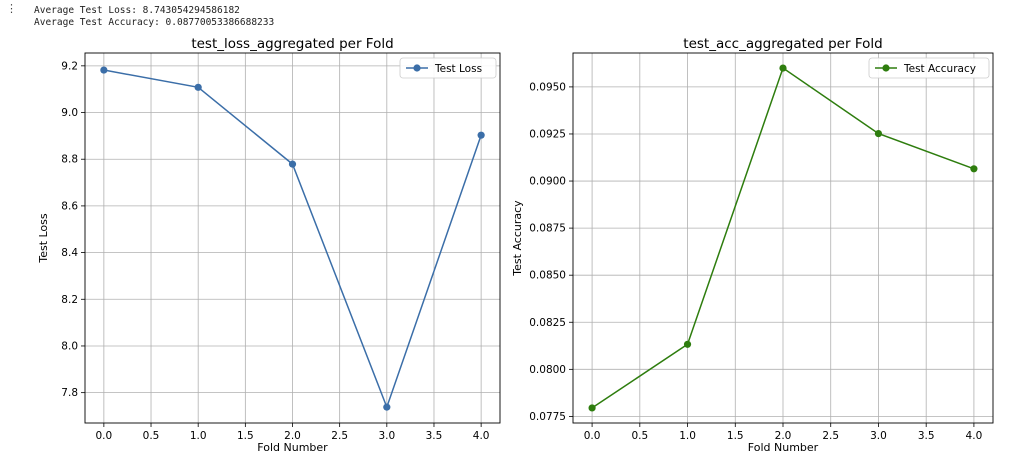  I want to click on legend: Test Accuracy, so click(929, 68).